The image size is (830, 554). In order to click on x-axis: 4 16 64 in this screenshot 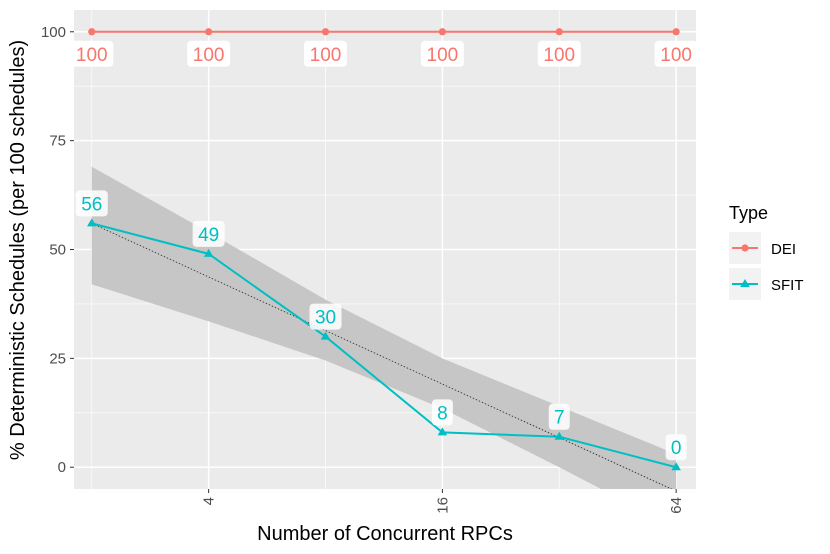, I will do `click(443, 501)`.